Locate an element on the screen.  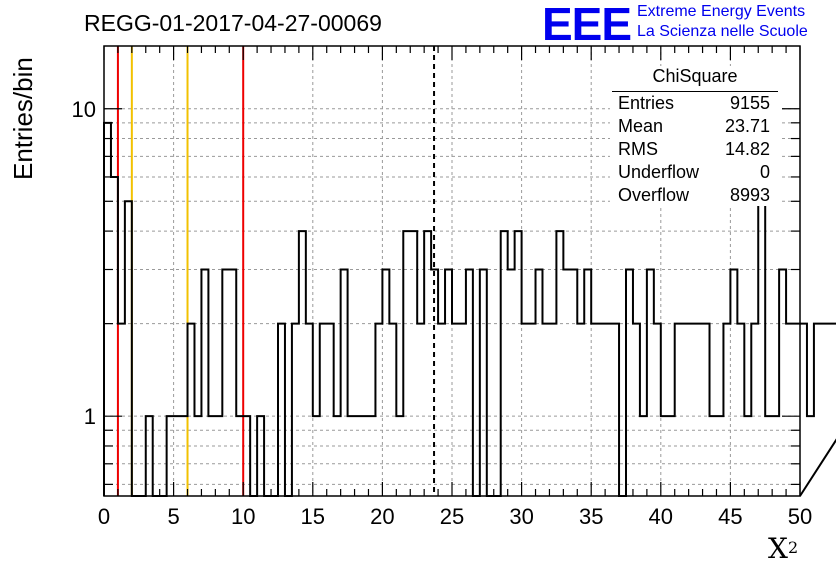
stats-row-mean: Mean 23.71 is located at coordinates (694, 126).